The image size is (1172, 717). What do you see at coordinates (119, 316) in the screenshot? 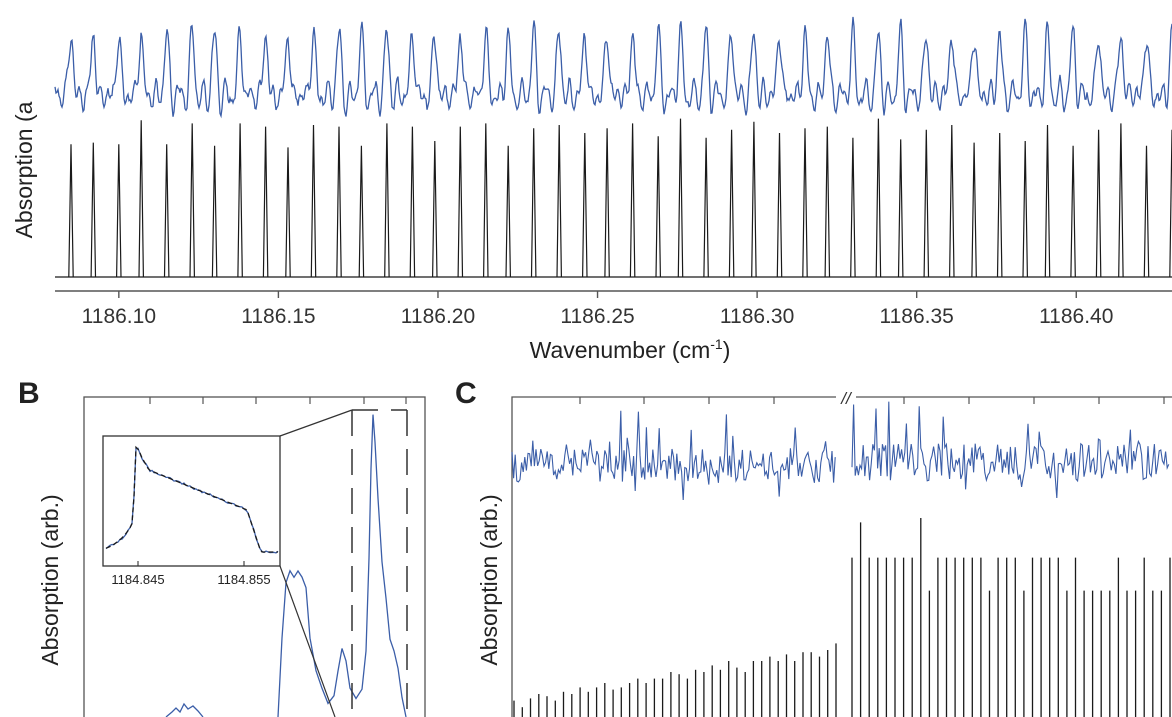
I see `panel-a-x-tick-label: 1186.10` at bounding box center [119, 316].